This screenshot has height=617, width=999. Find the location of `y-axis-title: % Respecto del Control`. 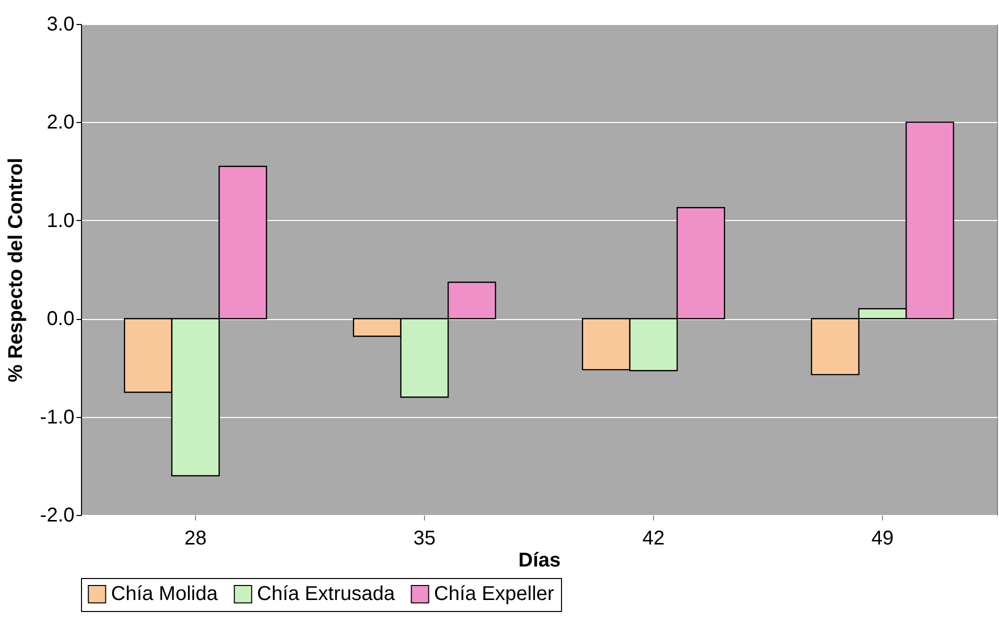

y-axis-title: % Respecto del Control is located at coordinates (16, 270).